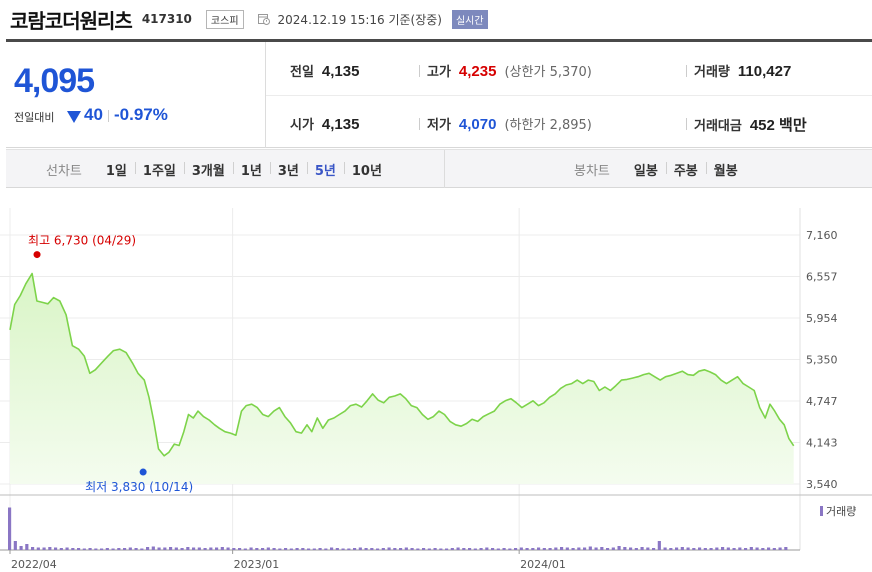  I want to click on tab-10y: 10년, so click(366, 169).